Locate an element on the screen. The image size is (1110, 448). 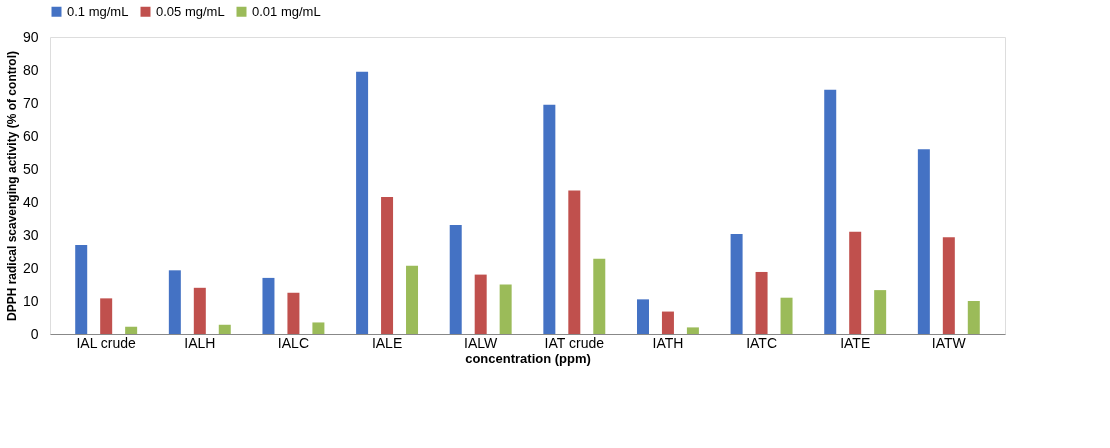
x-tick-label: IATE is located at coordinates (855, 342).